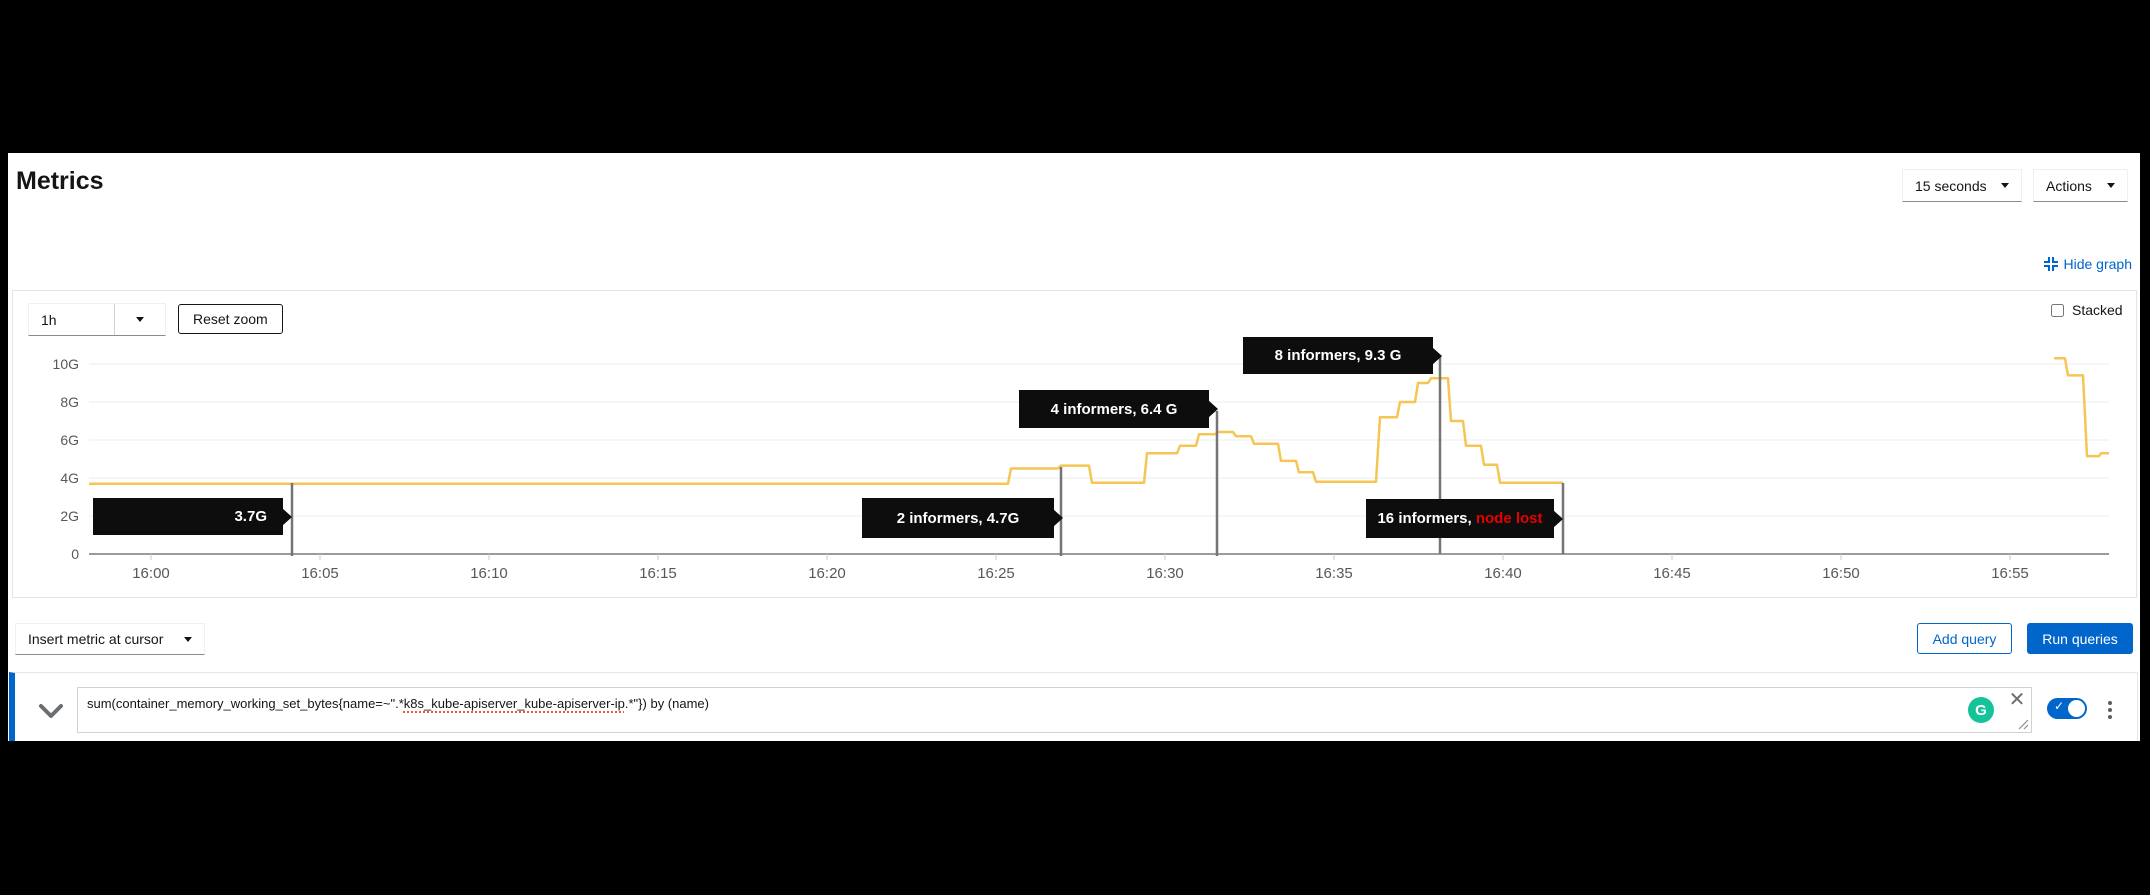  I want to click on refresh-interval-select: 15 seconds, so click(1962, 185).